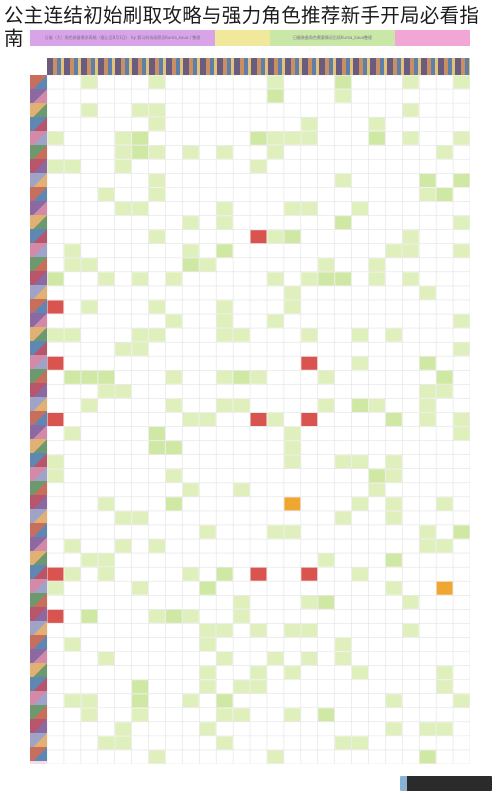  I want to click on header-segment, so click(242, 38).